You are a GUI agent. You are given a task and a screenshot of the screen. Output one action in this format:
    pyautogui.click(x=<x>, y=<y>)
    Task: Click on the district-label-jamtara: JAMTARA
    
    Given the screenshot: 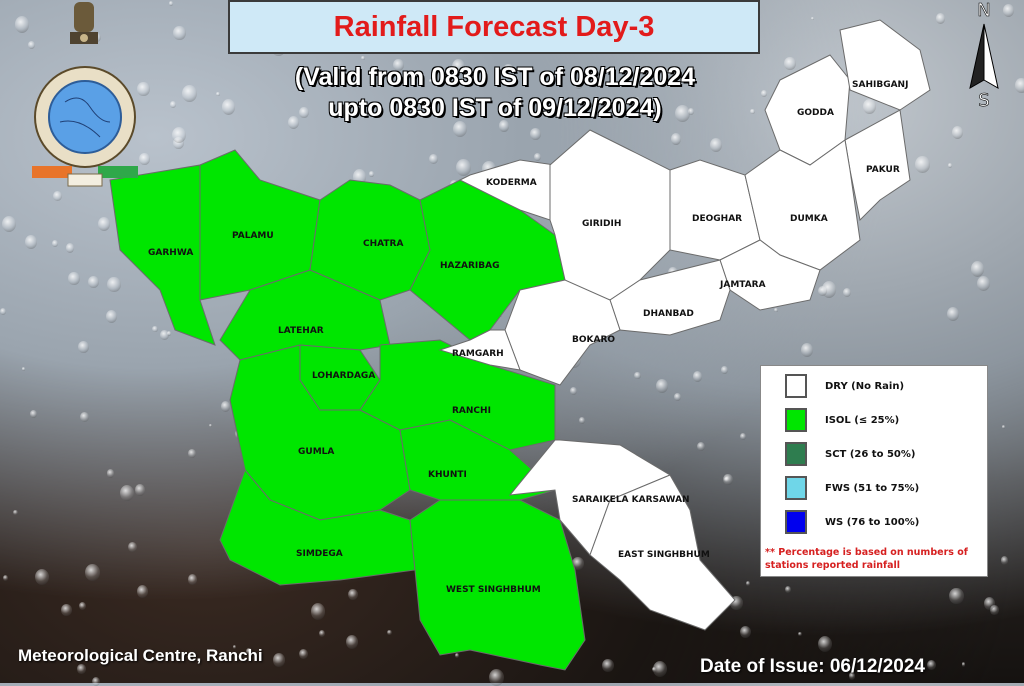 What is the action you would take?
    pyautogui.click(x=742, y=285)
    